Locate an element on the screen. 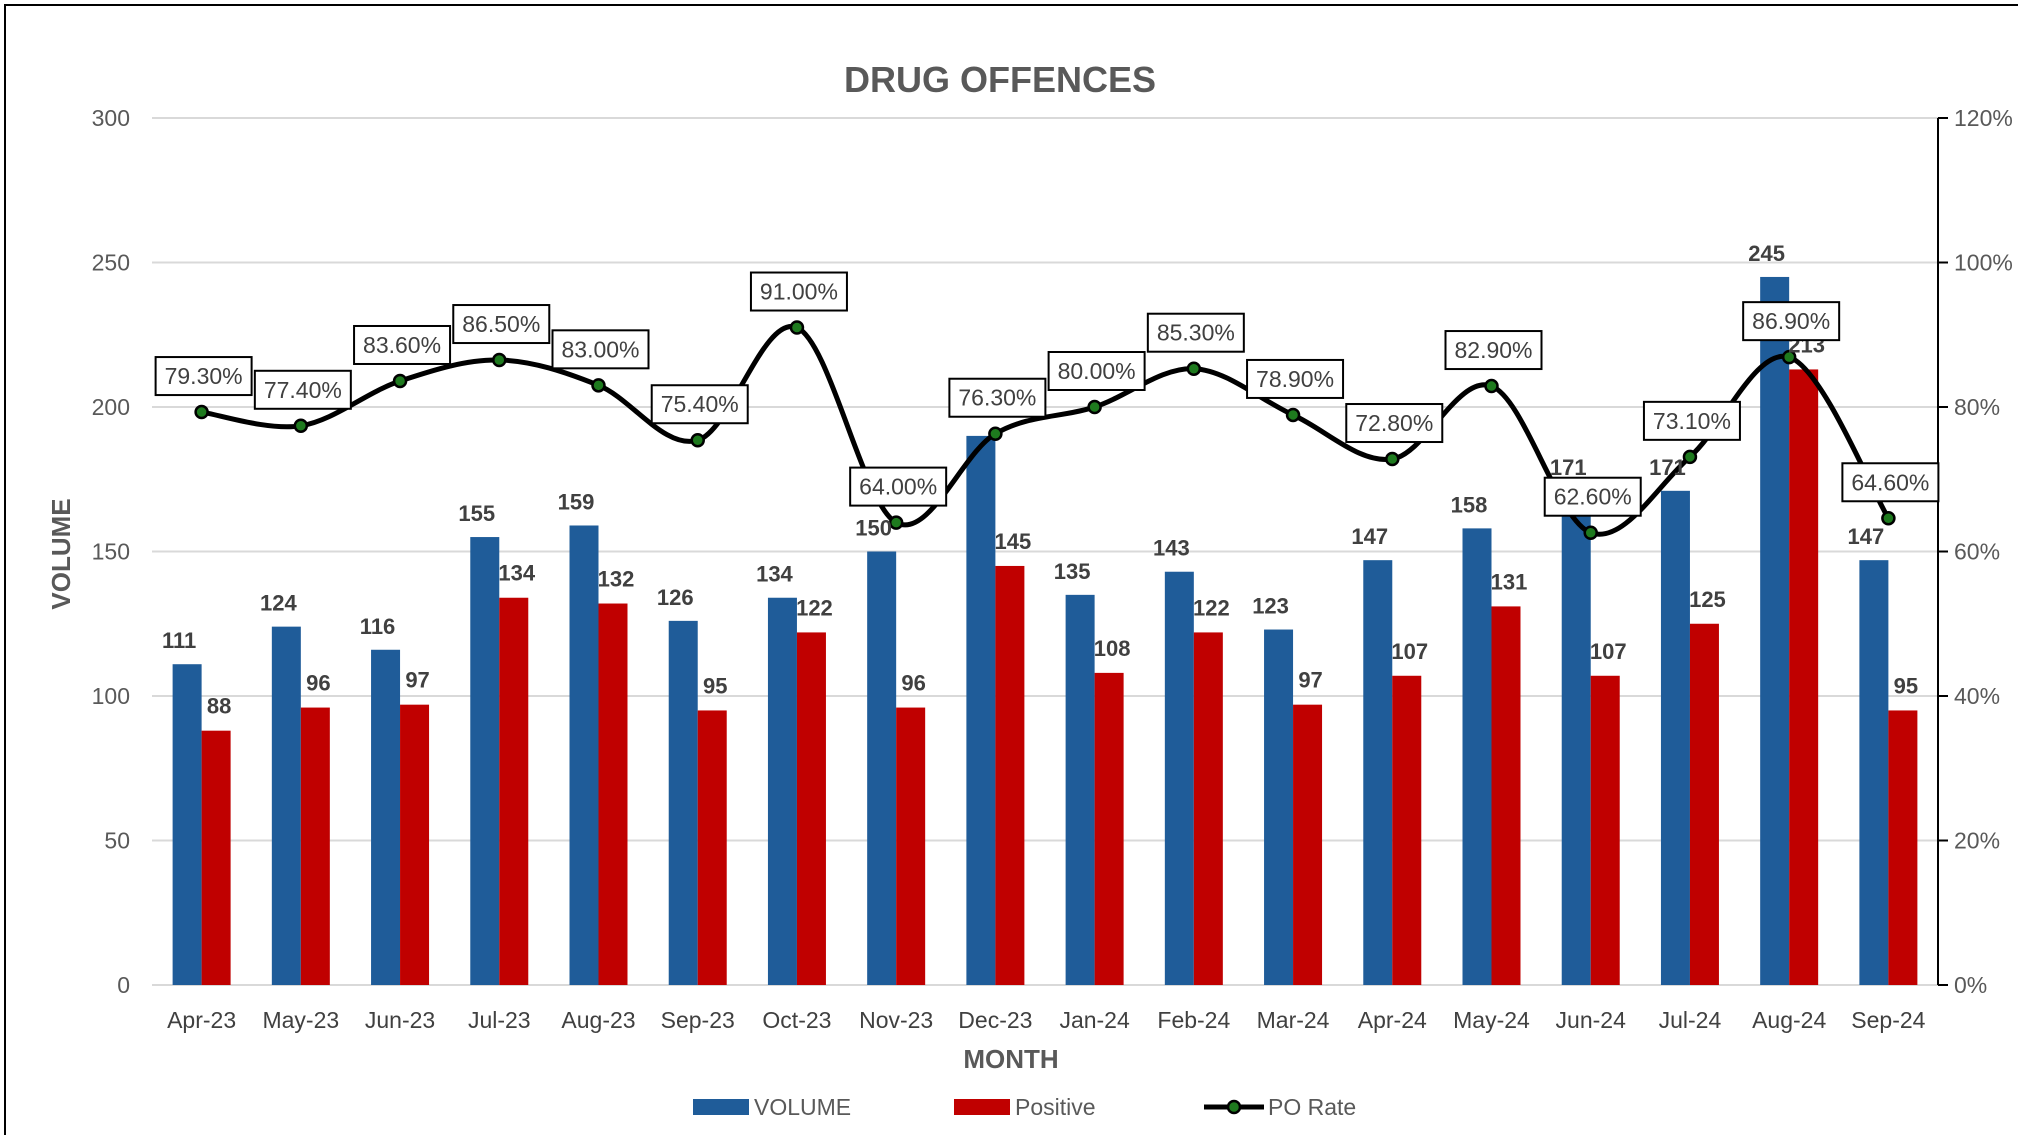 The image size is (2018, 1135). y2-tick-label: 60% is located at coordinates (1977, 552).